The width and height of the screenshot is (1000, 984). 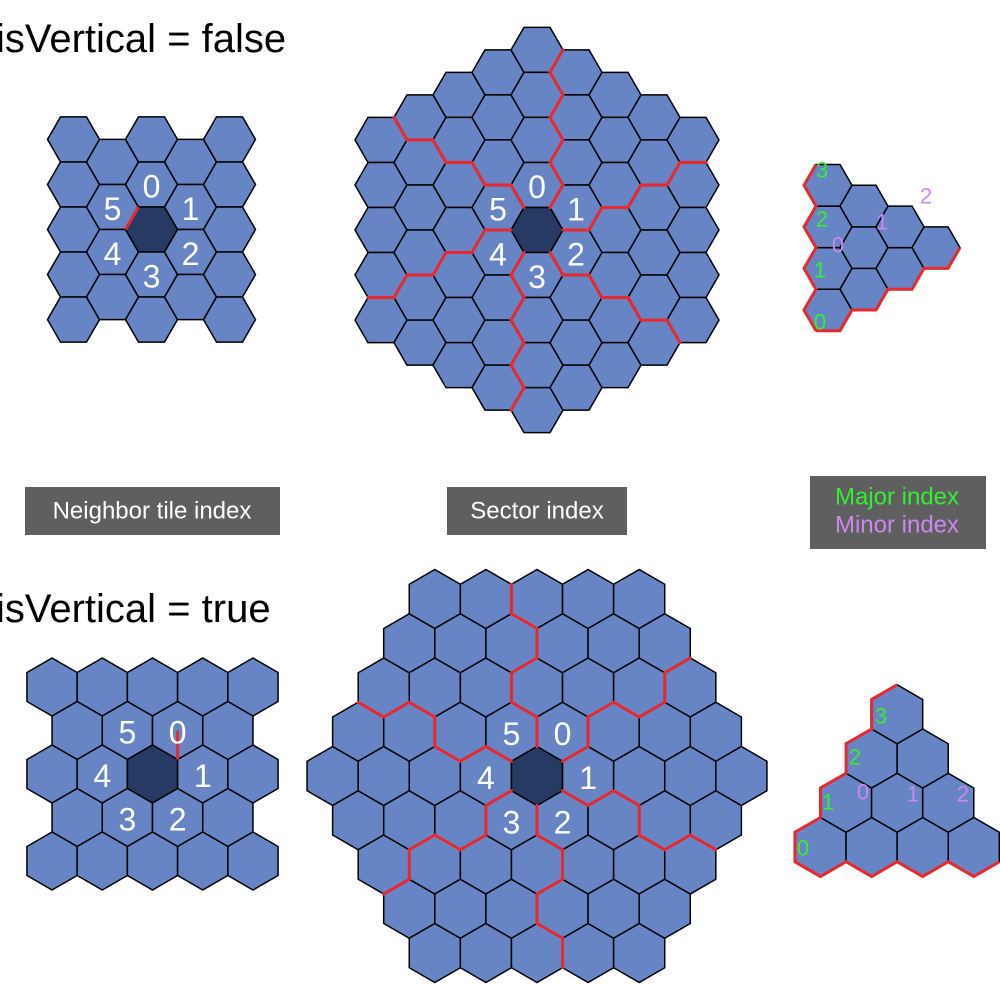 I want to click on caption-sector: Sector index, so click(x=536, y=511).